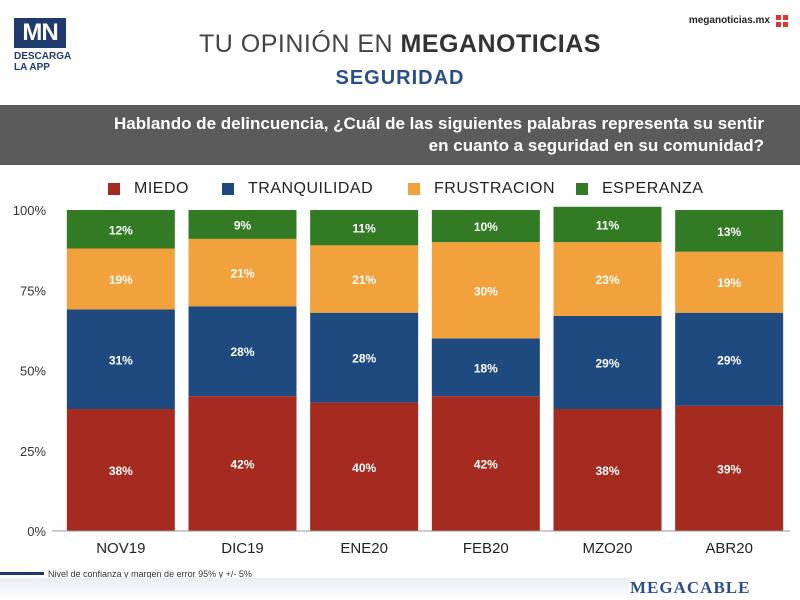 This screenshot has height=600, width=800. I want to click on logo-mark: MN, so click(40, 33).